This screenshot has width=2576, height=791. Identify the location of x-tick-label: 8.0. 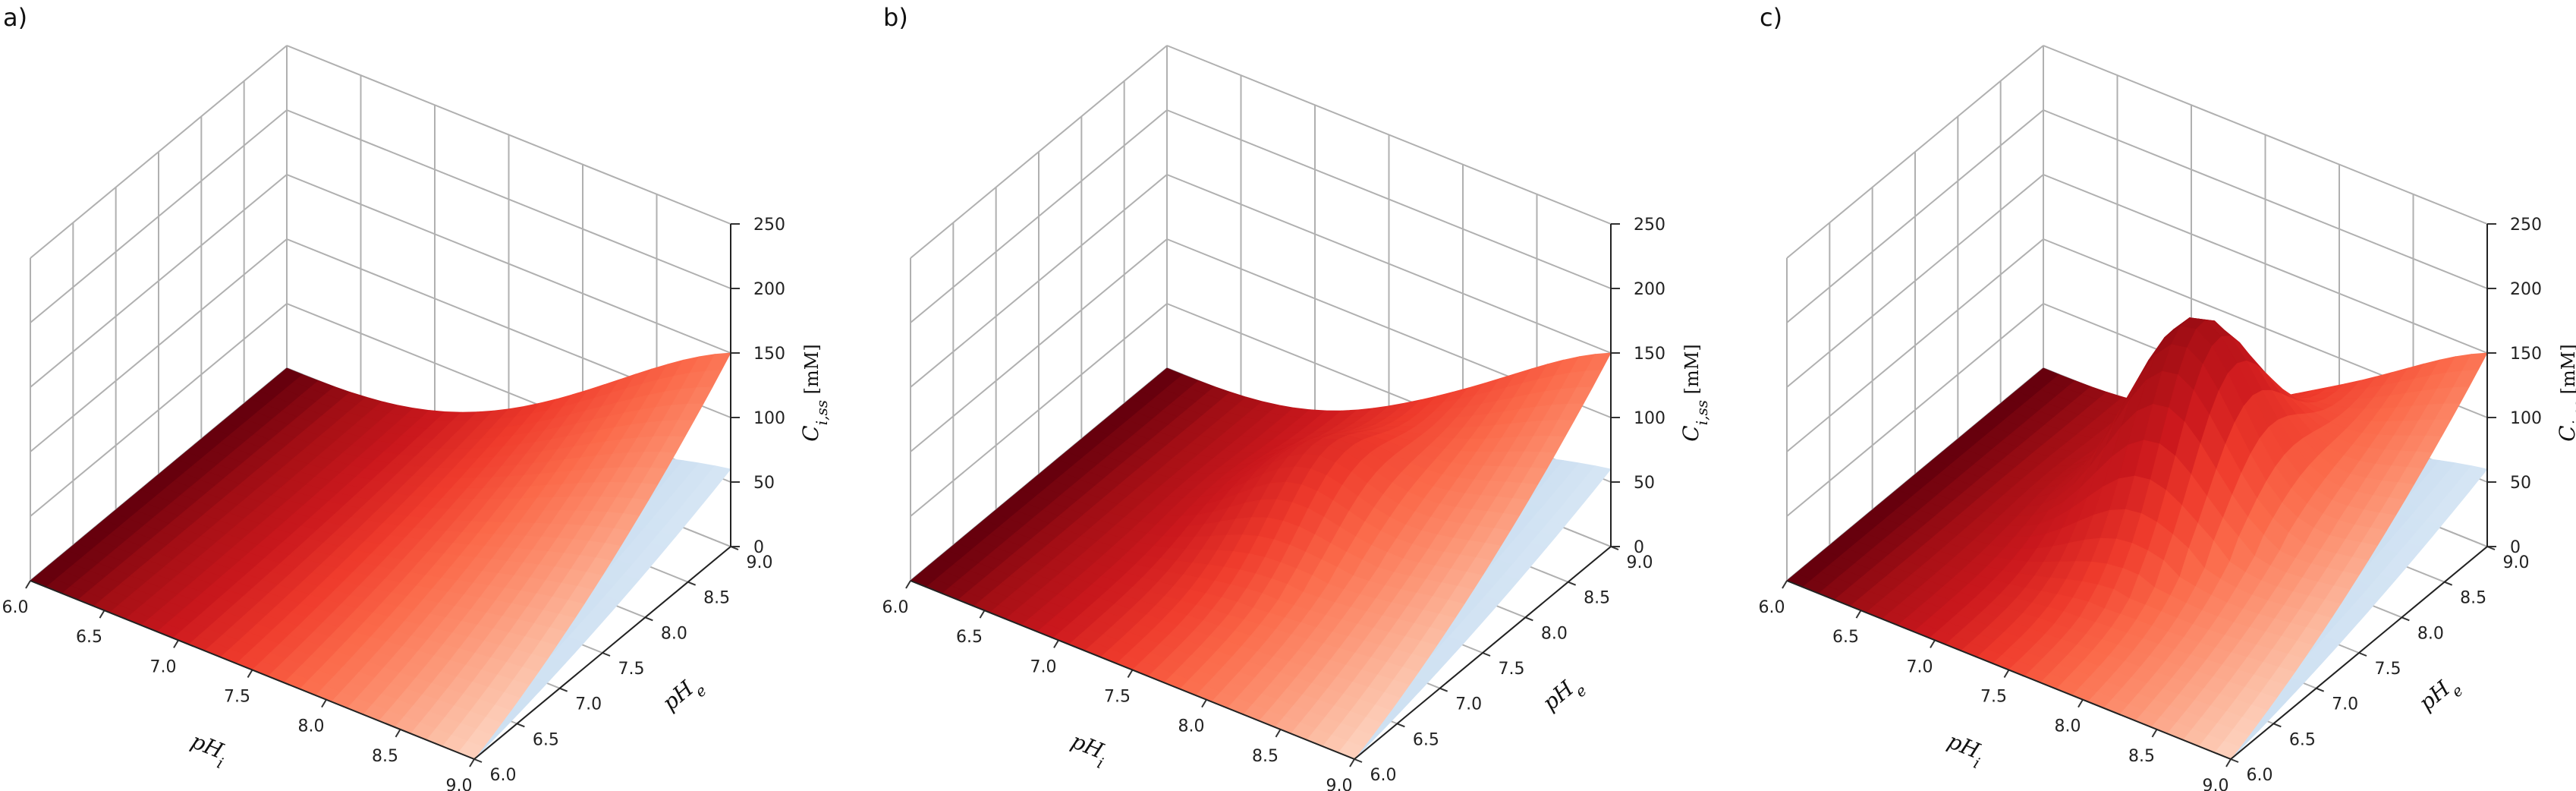
(2068, 726).